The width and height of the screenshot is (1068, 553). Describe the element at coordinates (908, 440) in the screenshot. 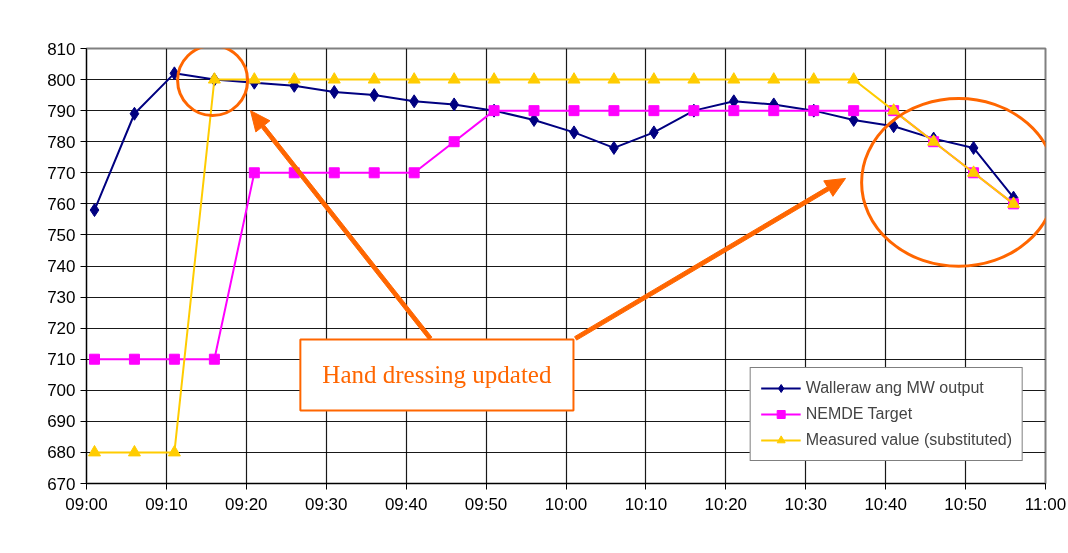

I see `legend-label: Measured value (substituted)` at that location.